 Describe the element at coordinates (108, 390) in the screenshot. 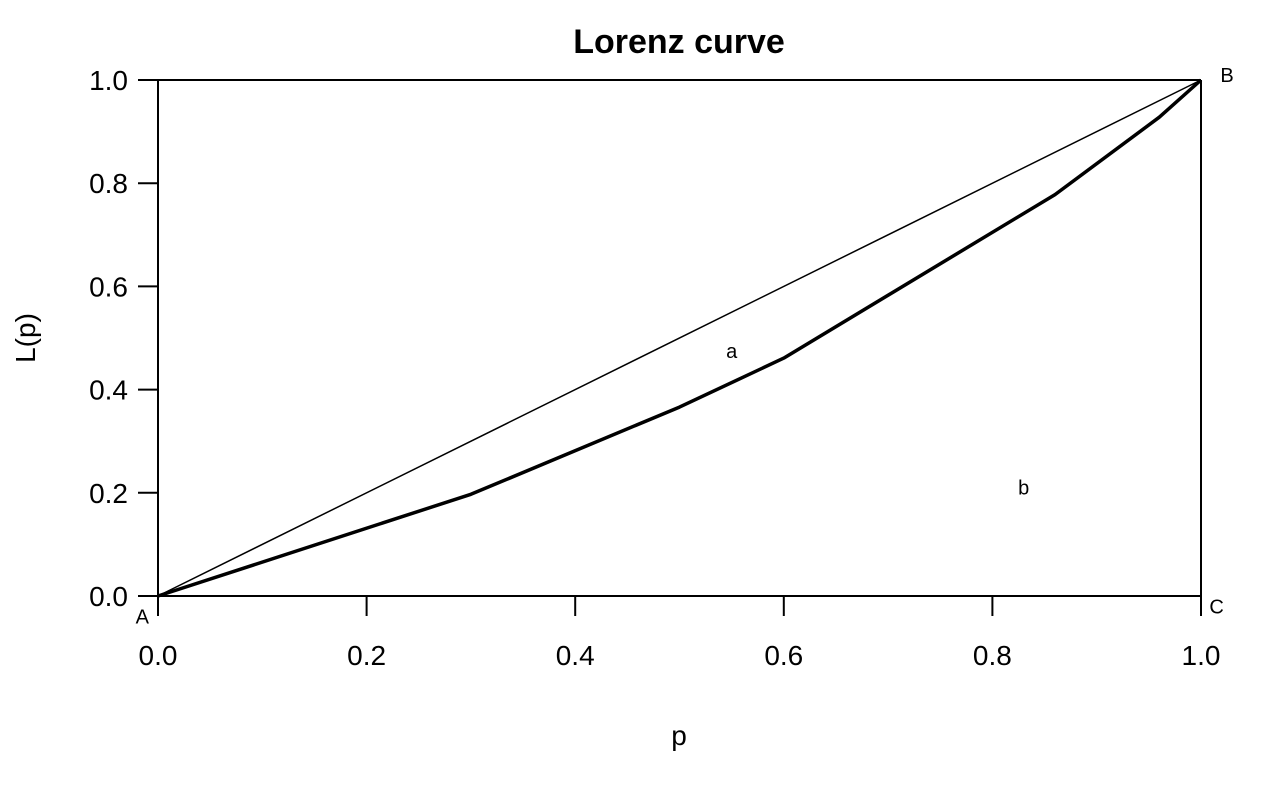

I see `y-tick-label: 0.4` at that location.